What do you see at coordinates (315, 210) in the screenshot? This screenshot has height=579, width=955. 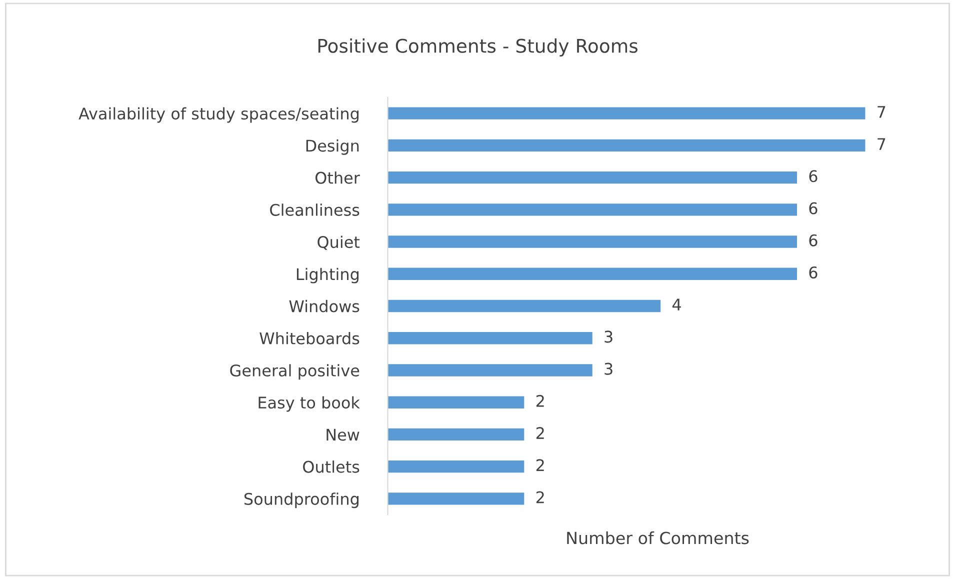 I see `y-tick-label: Cleanliness` at bounding box center [315, 210].